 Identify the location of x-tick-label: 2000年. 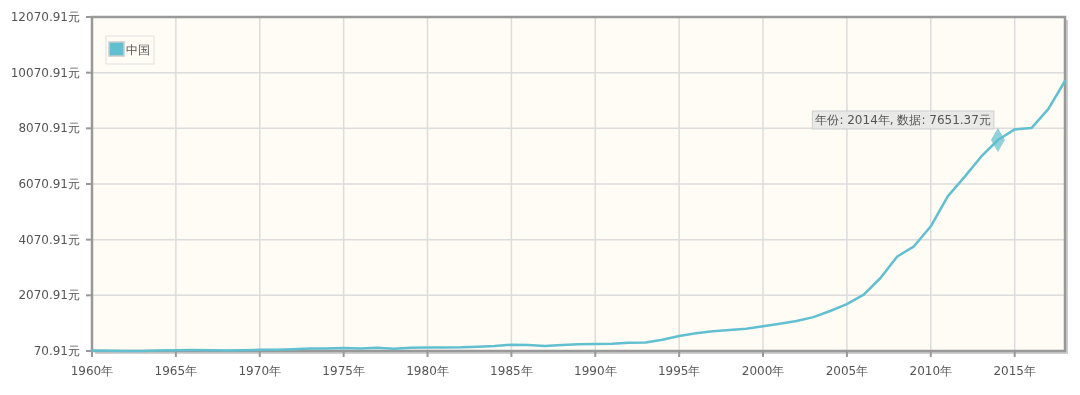
(763, 371).